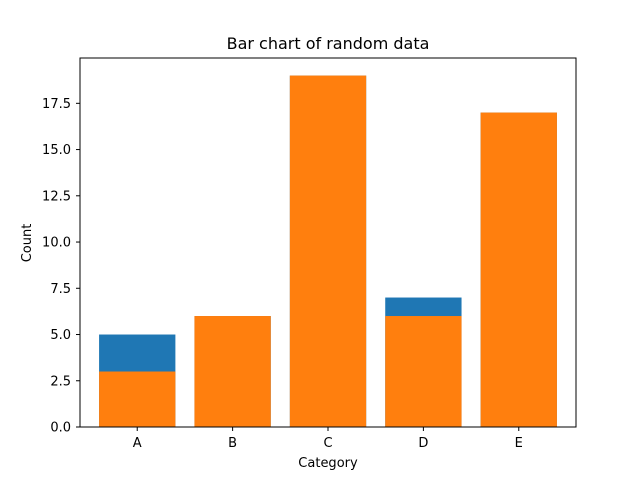  Describe the element at coordinates (60, 428) in the screenshot. I see `y-tick-label: 0.0` at that location.